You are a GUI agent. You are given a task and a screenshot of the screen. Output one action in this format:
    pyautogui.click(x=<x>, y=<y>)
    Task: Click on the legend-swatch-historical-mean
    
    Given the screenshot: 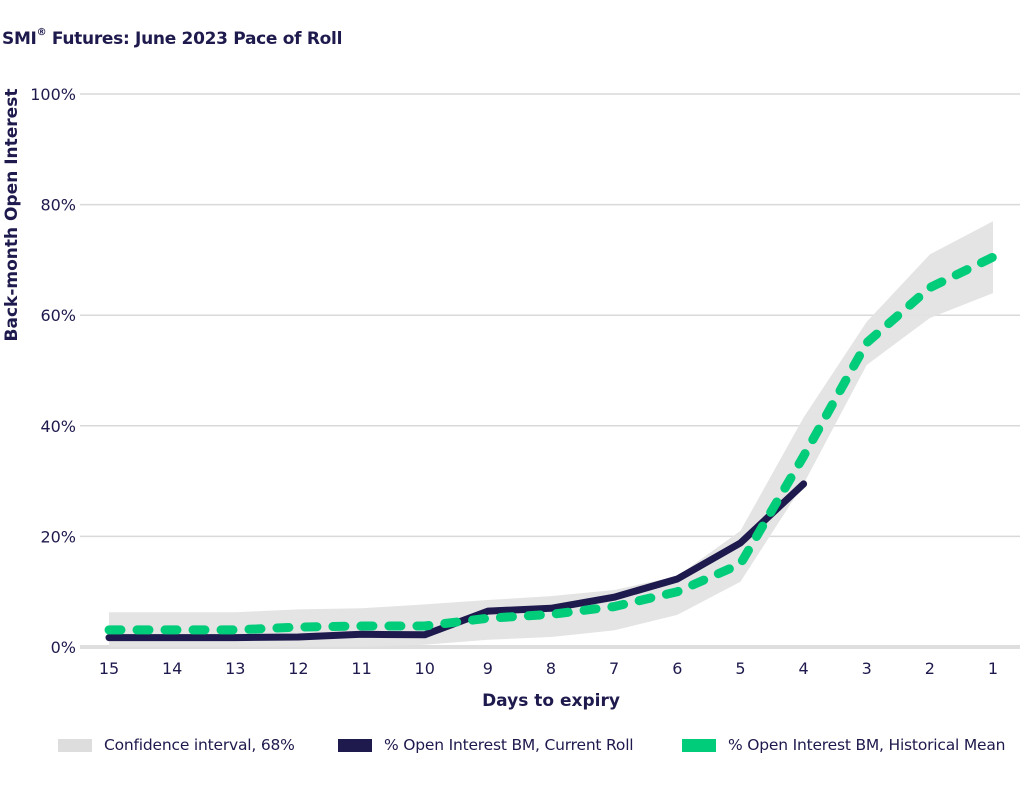 What is the action you would take?
    pyautogui.click(x=699, y=745)
    